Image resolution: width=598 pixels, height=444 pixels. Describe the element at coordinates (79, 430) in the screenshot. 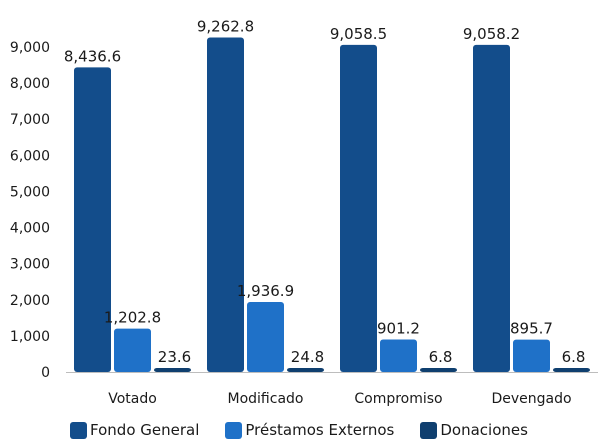

I see `legend-swatch-fondo-general` at that location.